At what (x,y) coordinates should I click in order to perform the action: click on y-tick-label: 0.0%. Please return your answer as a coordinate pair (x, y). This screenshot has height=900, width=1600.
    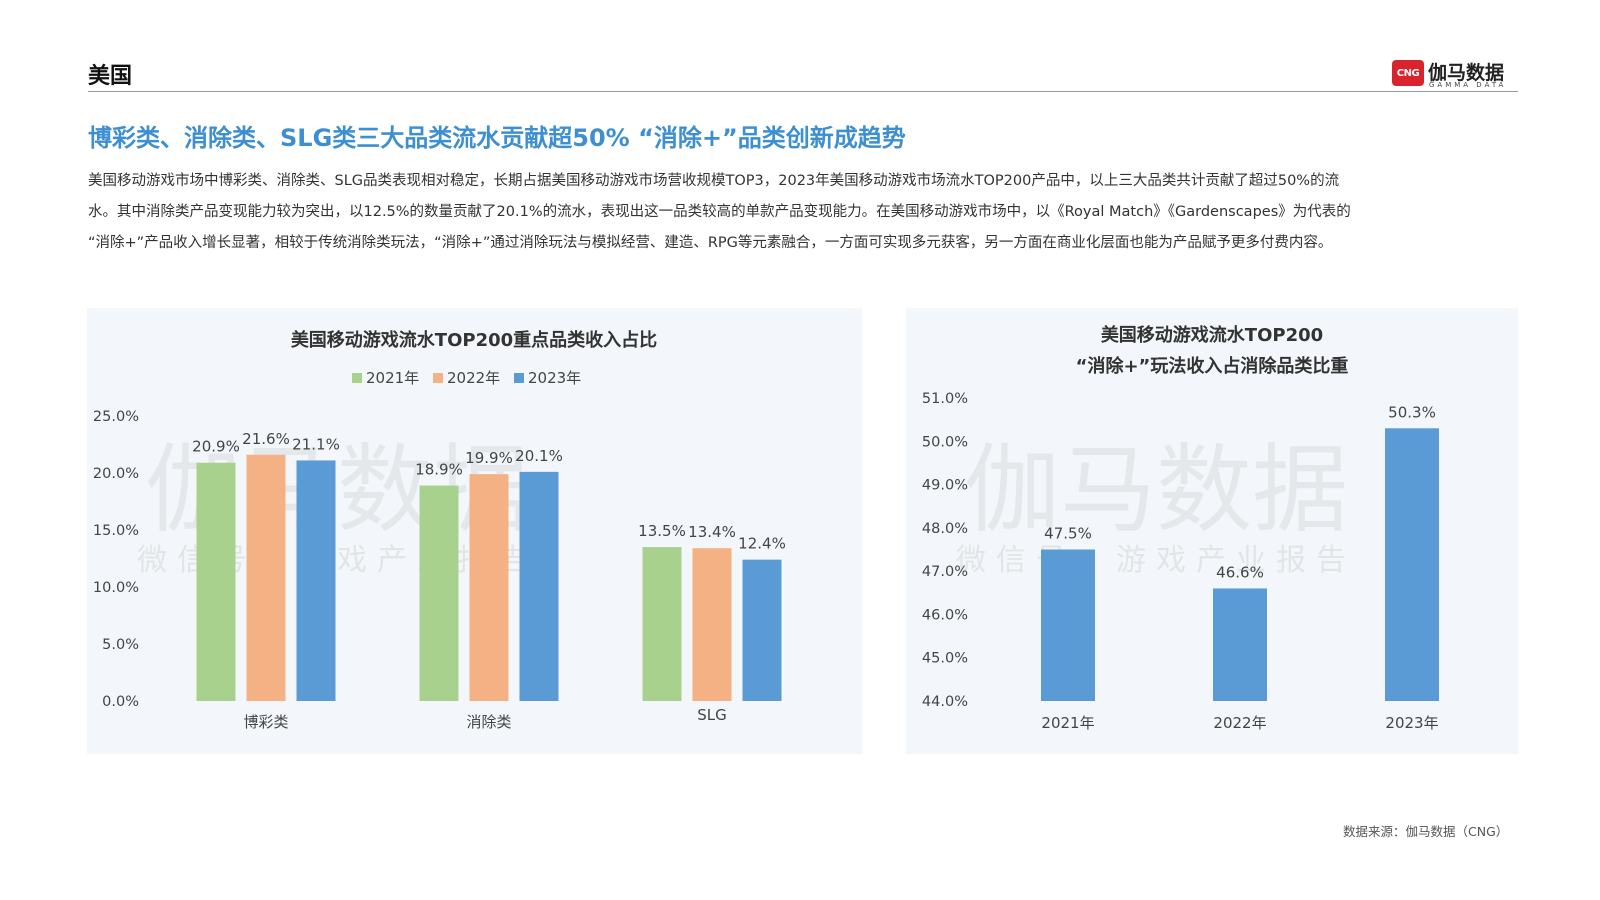
    Looking at the image, I should click on (120, 702).